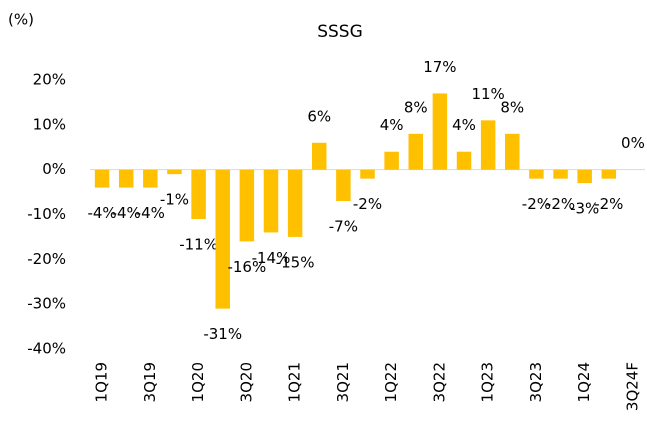  What do you see at coordinates (319, 116) in the screenshot?
I see `data-label: 6%` at bounding box center [319, 116].